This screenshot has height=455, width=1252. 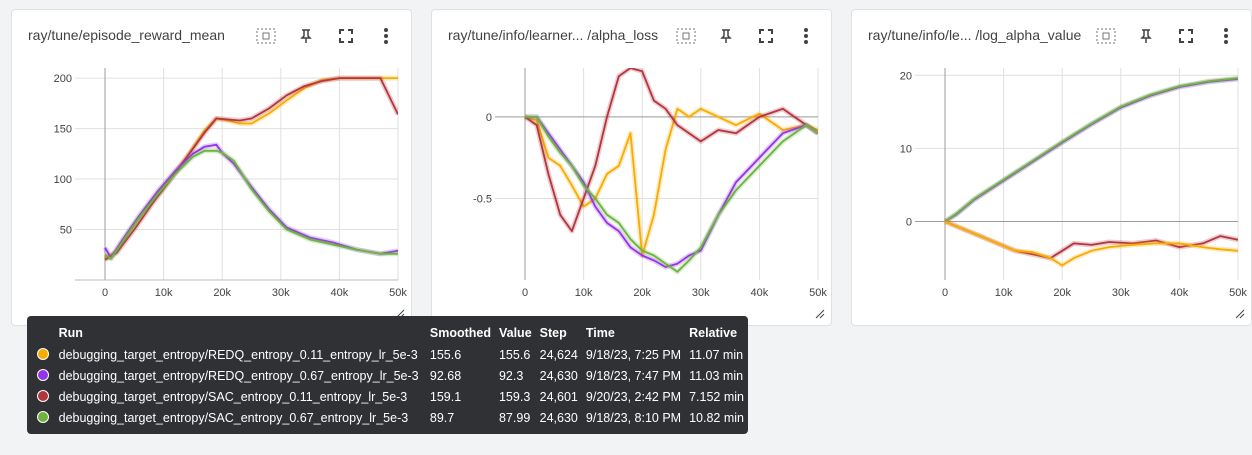 What do you see at coordinates (633, 417) in the screenshot?
I see `cell-time: 9/18/23, 8:10 PM` at bounding box center [633, 417].